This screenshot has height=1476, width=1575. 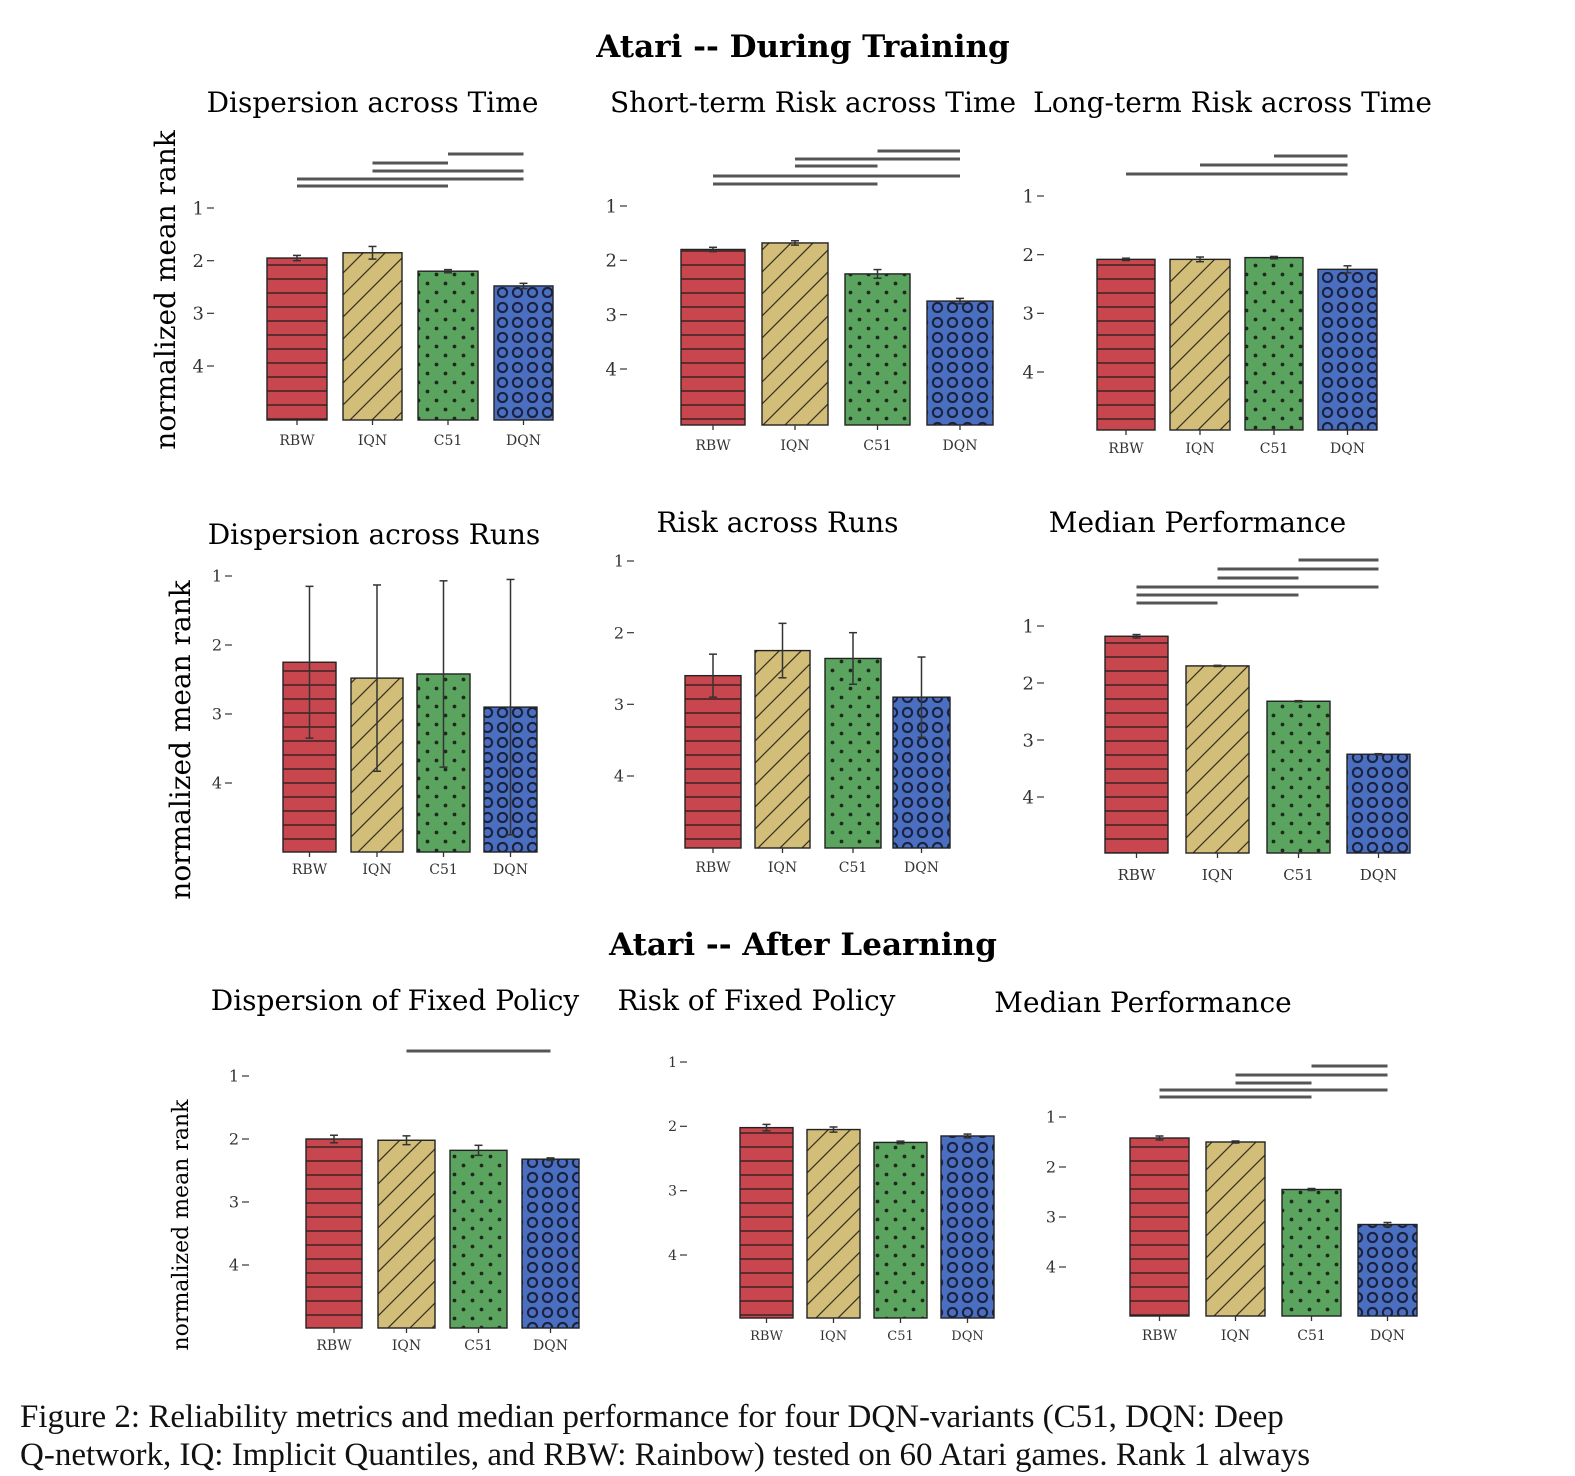 I want to click on panel-title: Short-term Risk across Time, so click(x=813, y=102).